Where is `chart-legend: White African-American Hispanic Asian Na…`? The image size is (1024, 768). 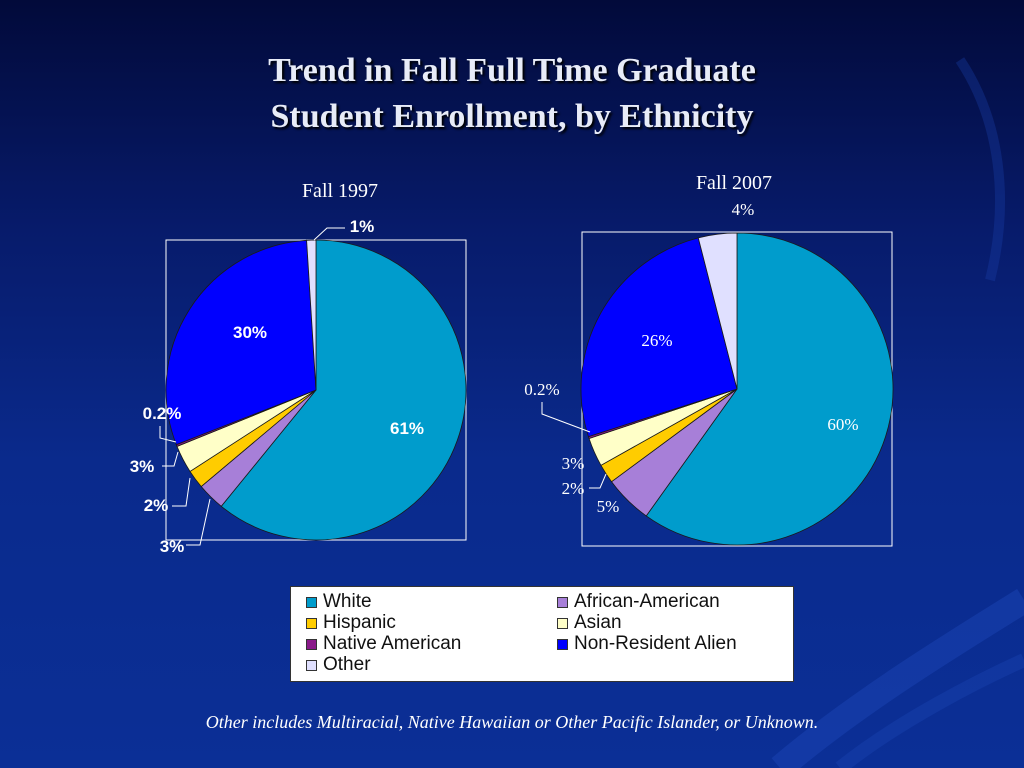
chart-legend: White African-American Hispanic Asian Na… is located at coordinates (542, 634).